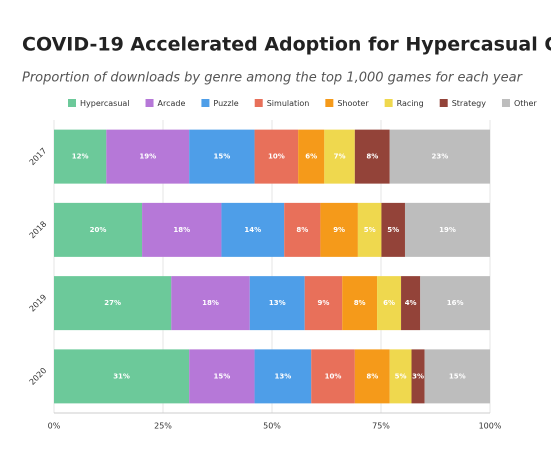 This screenshot has height=461, width=551. What do you see at coordinates (54, 426) in the screenshot?
I see `x-tick-label: 0%` at bounding box center [54, 426].